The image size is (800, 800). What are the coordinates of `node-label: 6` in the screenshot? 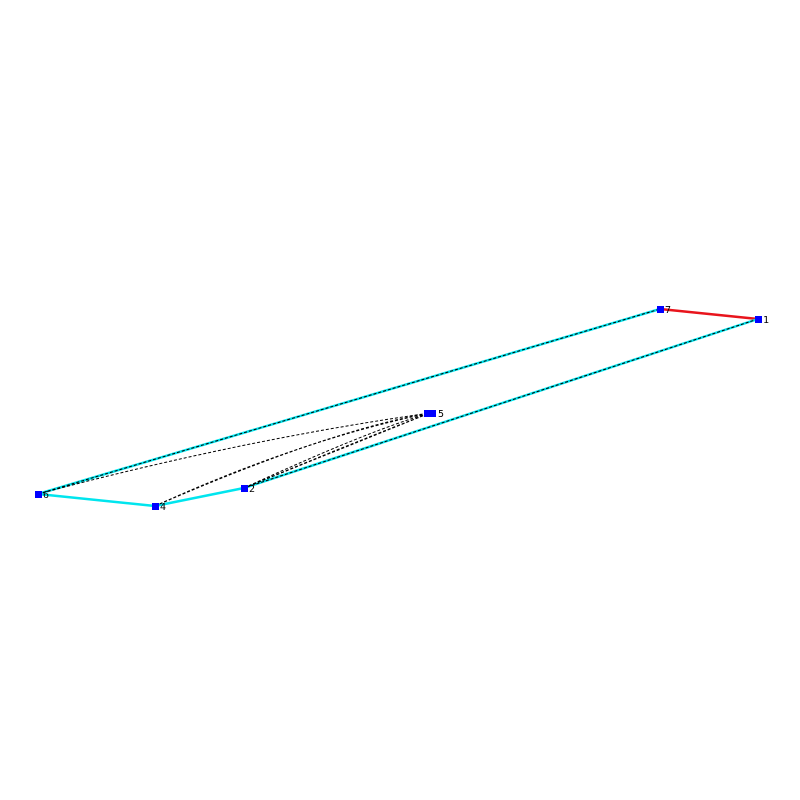 It's located at (46, 495).